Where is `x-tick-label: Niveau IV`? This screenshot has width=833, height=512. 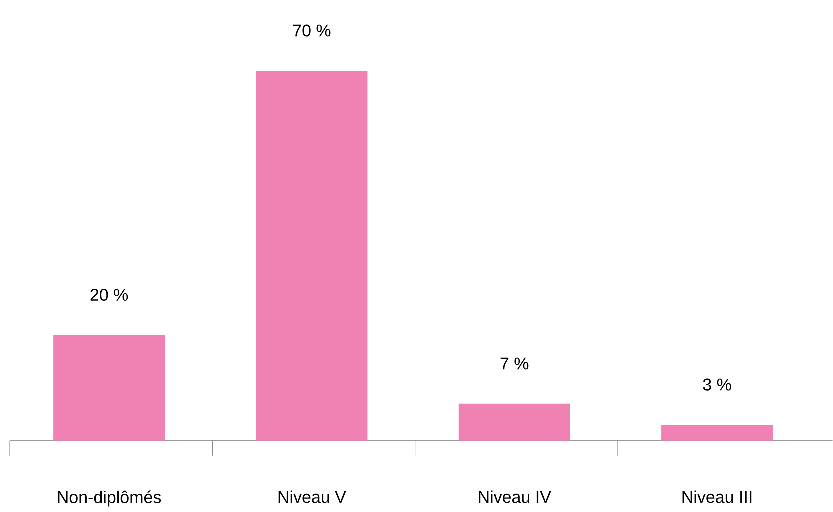
x-tick-label: Niveau IV is located at coordinates (515, 497).